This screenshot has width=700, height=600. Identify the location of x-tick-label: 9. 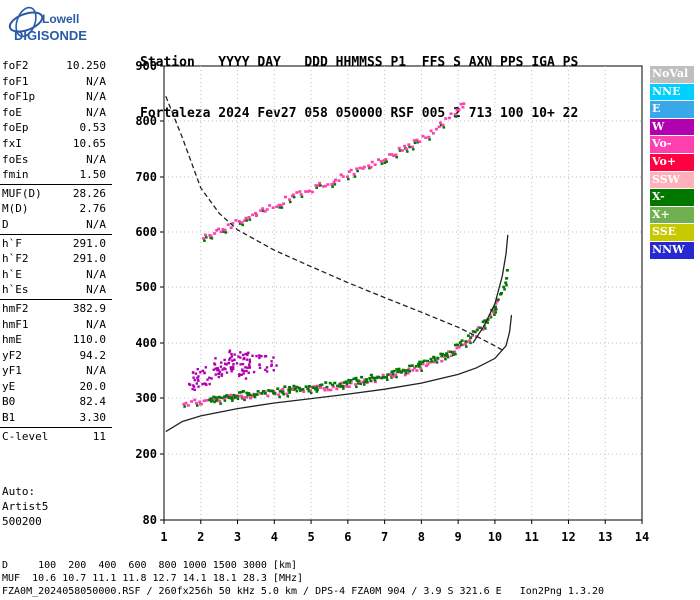
(458, 537).